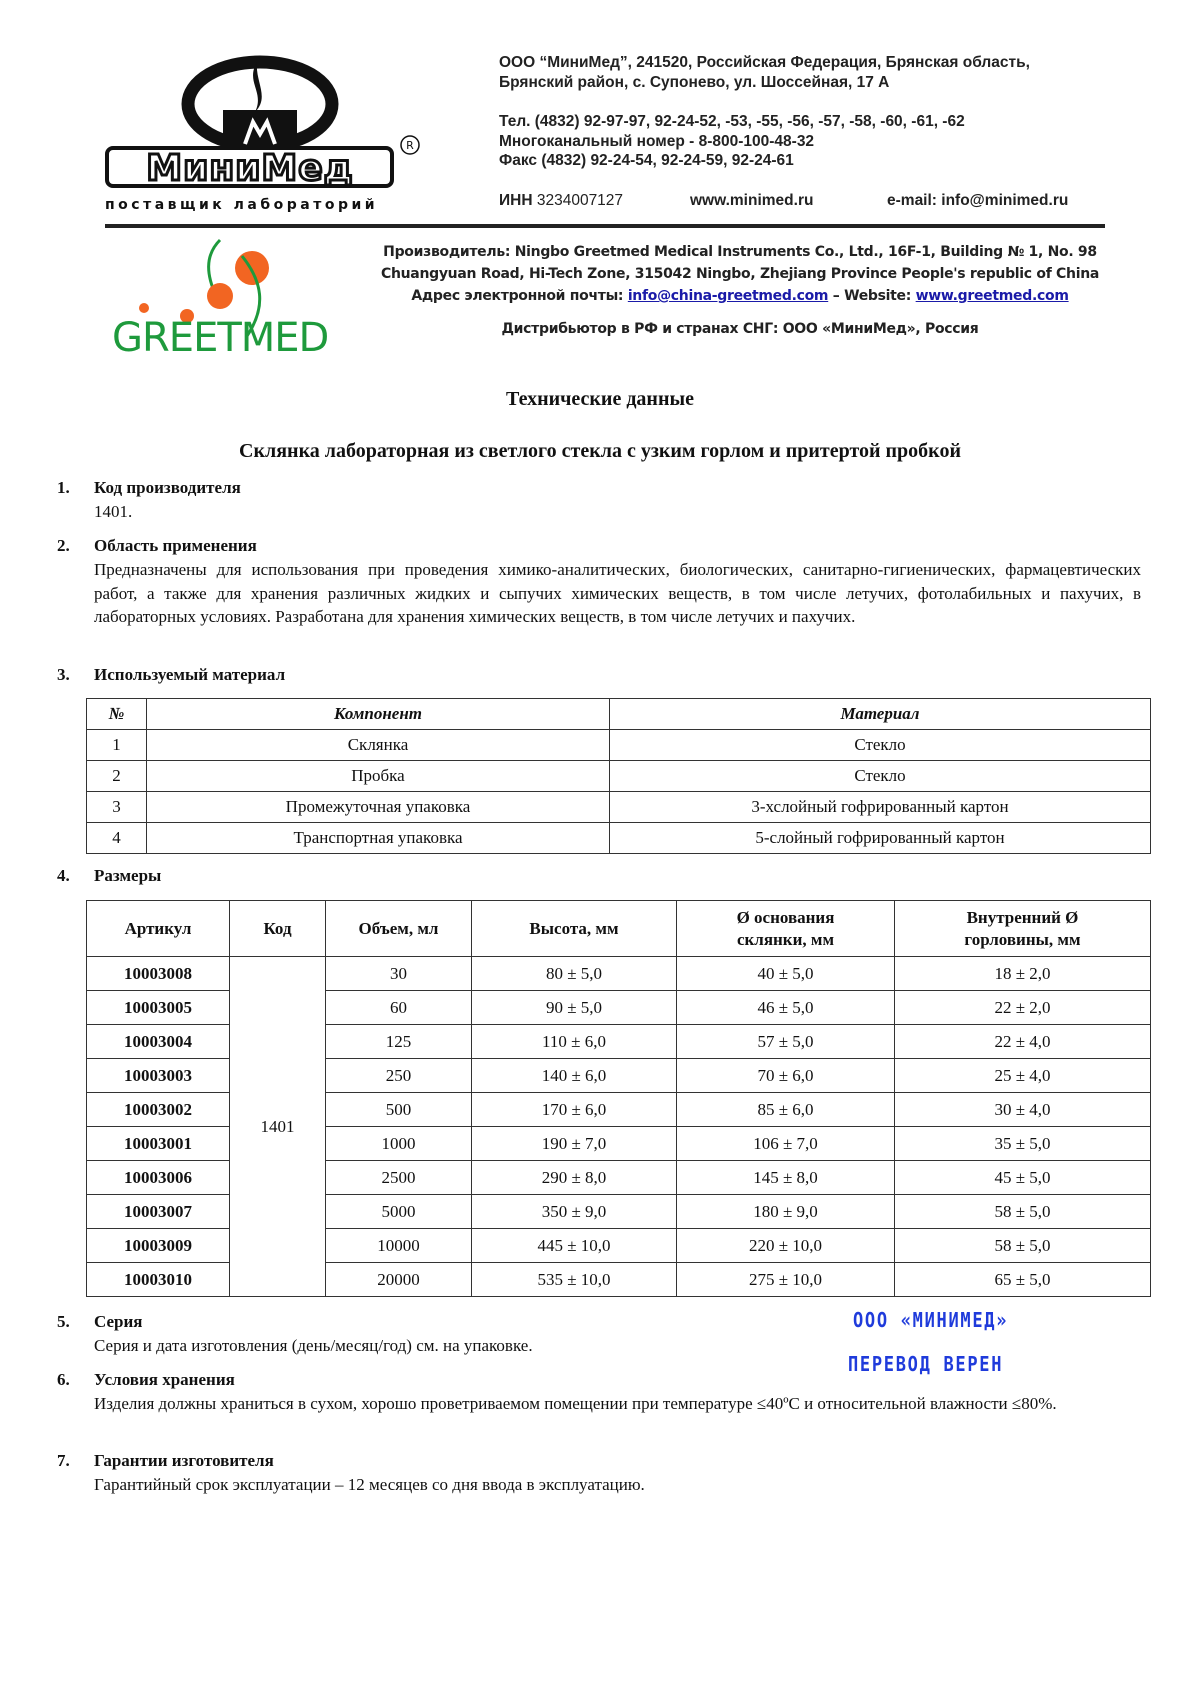 The width and height of the screenshot is (1200, 1697). Describe the element at coordinates (785, 1075) in the screenshot. I see `base-diameter: 70 ± 6,0` at that location.